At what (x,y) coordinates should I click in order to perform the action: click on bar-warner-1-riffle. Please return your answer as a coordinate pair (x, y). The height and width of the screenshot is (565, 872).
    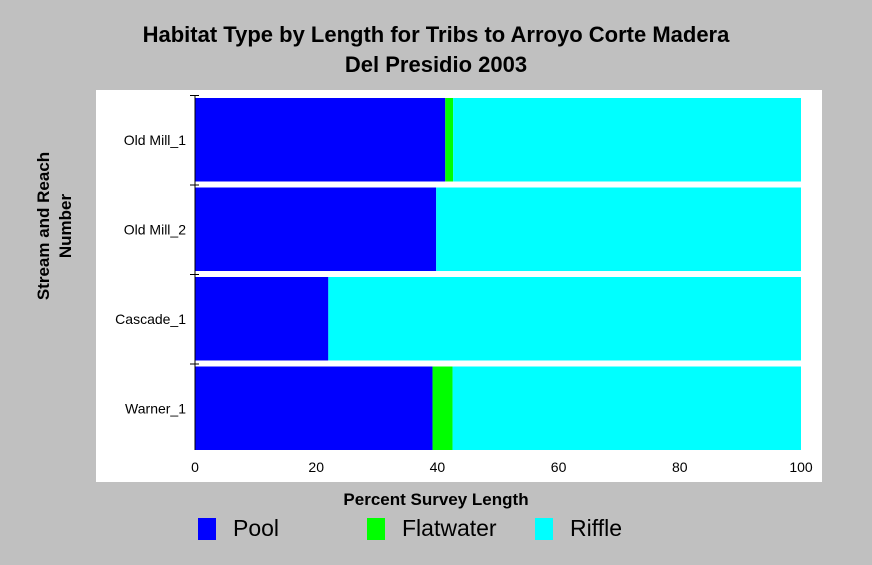
    Looking at the image, I should click on (626, 408).